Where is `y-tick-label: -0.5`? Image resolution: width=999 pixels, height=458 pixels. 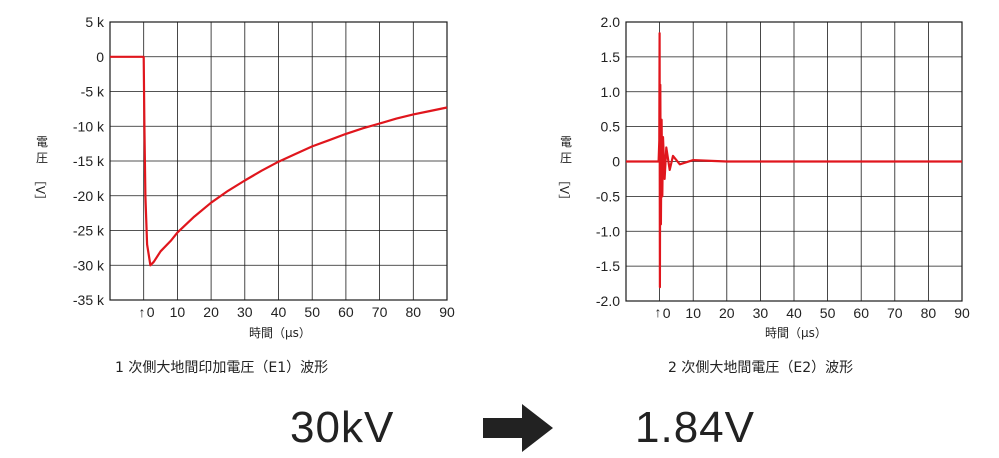
y-tick-label: -0.5 is located at coordinates (608, 196).